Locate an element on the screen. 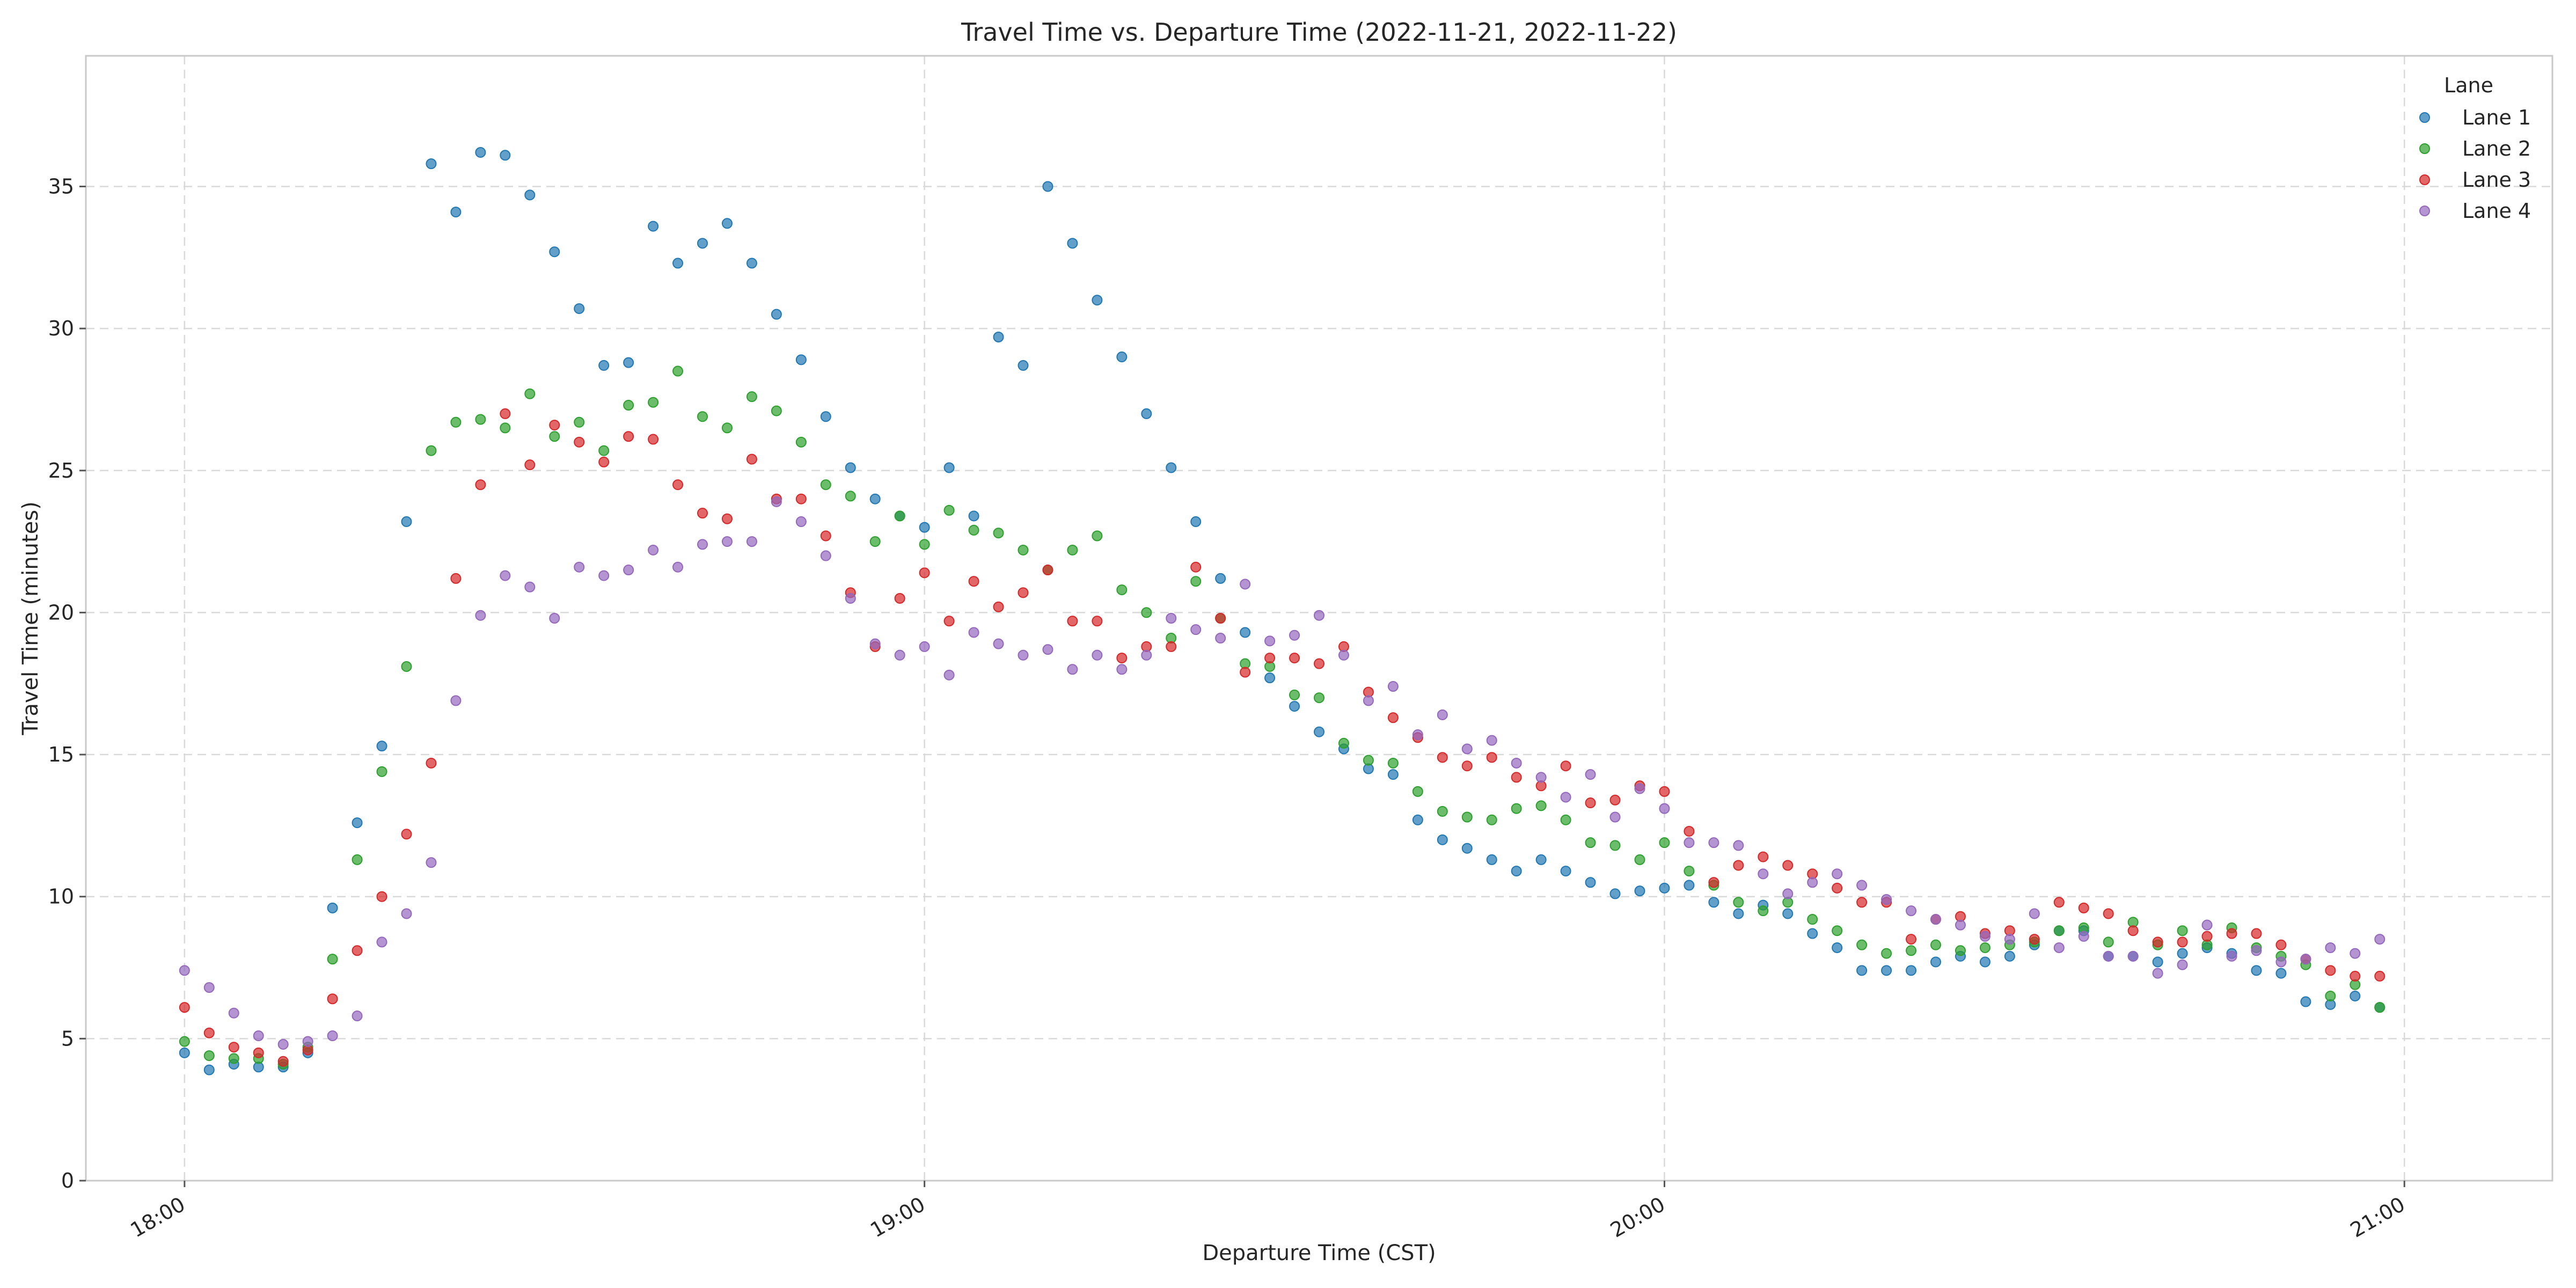 The height and width of the screenshot is (1288, 2576). legend-label-lane-1: Lane 1 is located at coordinates (2496, 117).